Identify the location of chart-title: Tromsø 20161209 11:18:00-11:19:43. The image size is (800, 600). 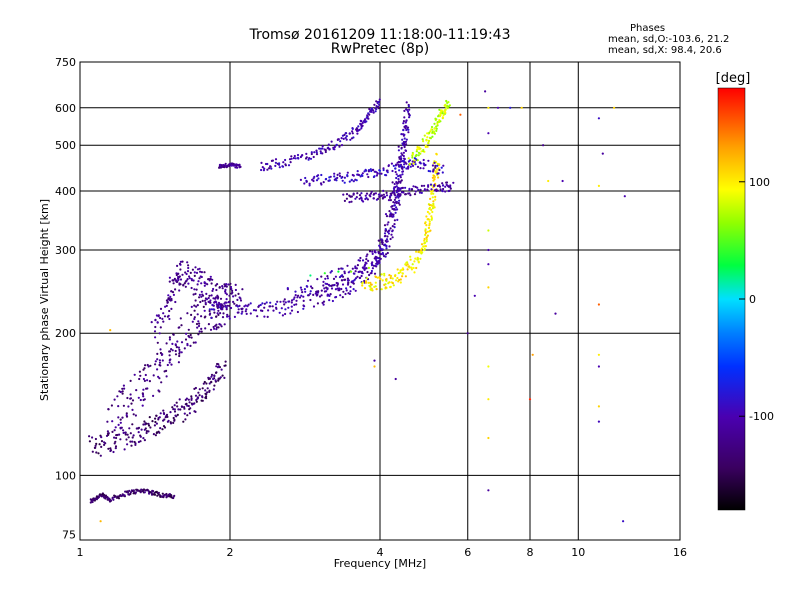
(380, 35).